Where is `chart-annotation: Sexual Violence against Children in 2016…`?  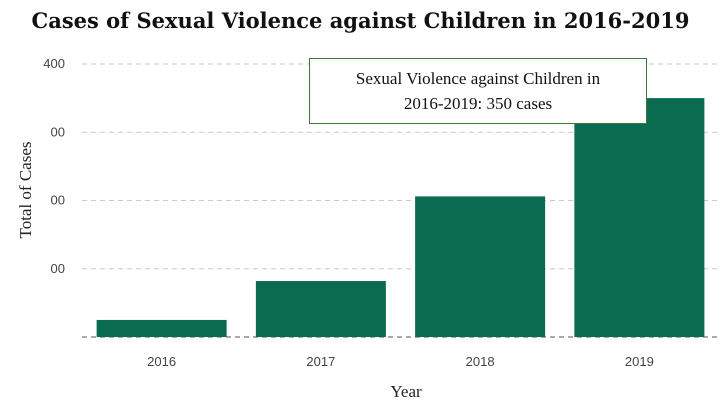 chart-annotation: Sexual Violence against Children in 2016… is located at coordinates (478, 91).